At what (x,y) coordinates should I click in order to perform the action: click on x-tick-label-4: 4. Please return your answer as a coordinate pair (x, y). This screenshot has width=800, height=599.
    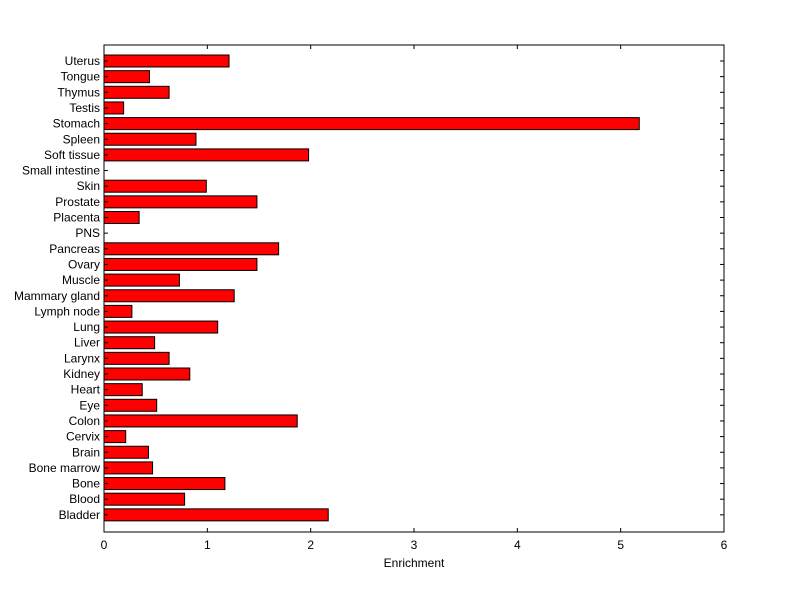
    Looking at the image, I should click on (517, 545).